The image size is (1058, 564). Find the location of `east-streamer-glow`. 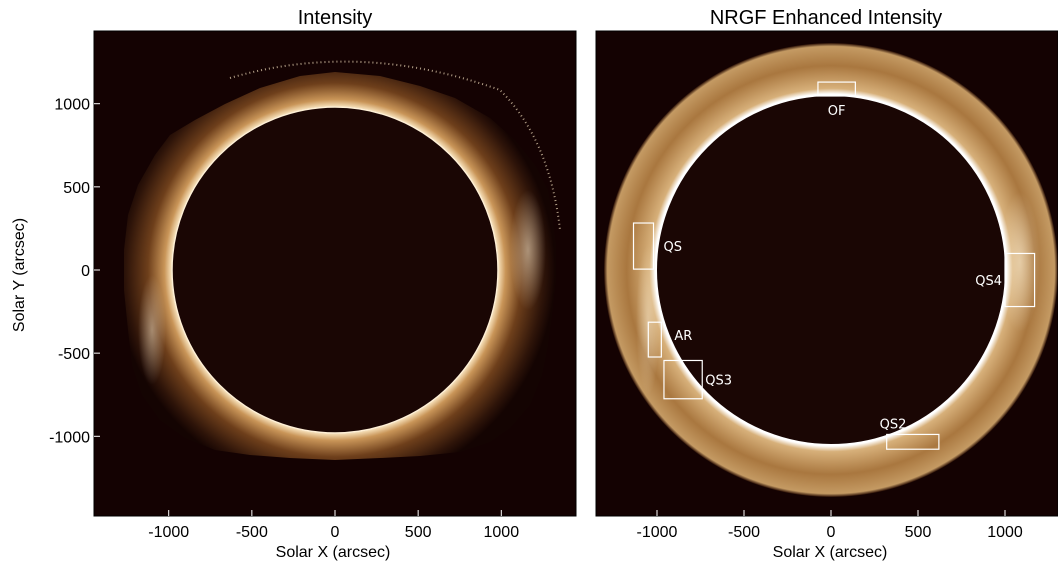

east-streamer-glow is located at coordinates (152, 330).